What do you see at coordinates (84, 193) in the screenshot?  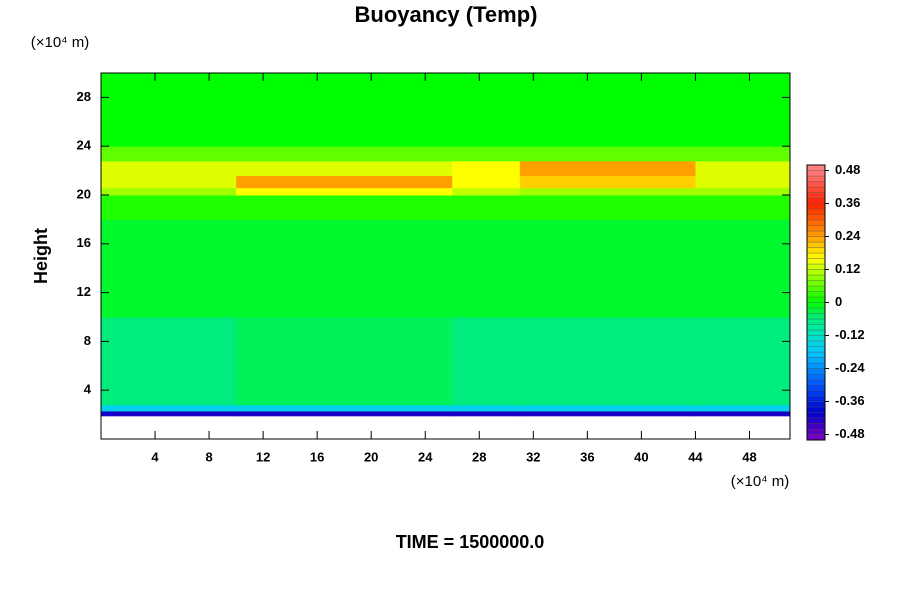 I see `y-tick-label: 20` at bounding box center [84, 193].